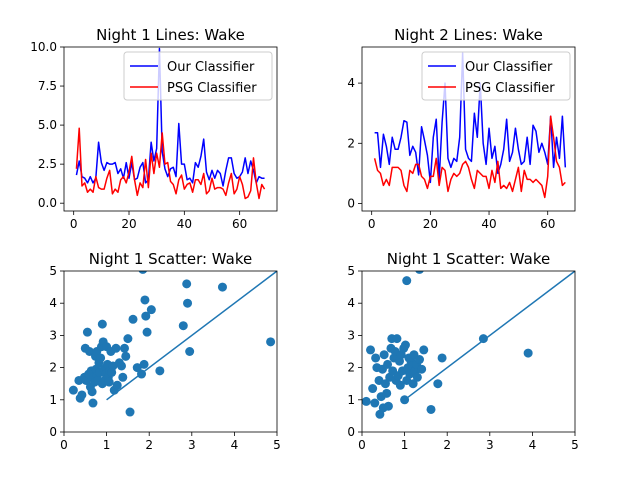  What do you see at coordinates (212, 88) in the screenshot?
I see `legend-label: PSG Classifier` at bounding box center [212, 88].